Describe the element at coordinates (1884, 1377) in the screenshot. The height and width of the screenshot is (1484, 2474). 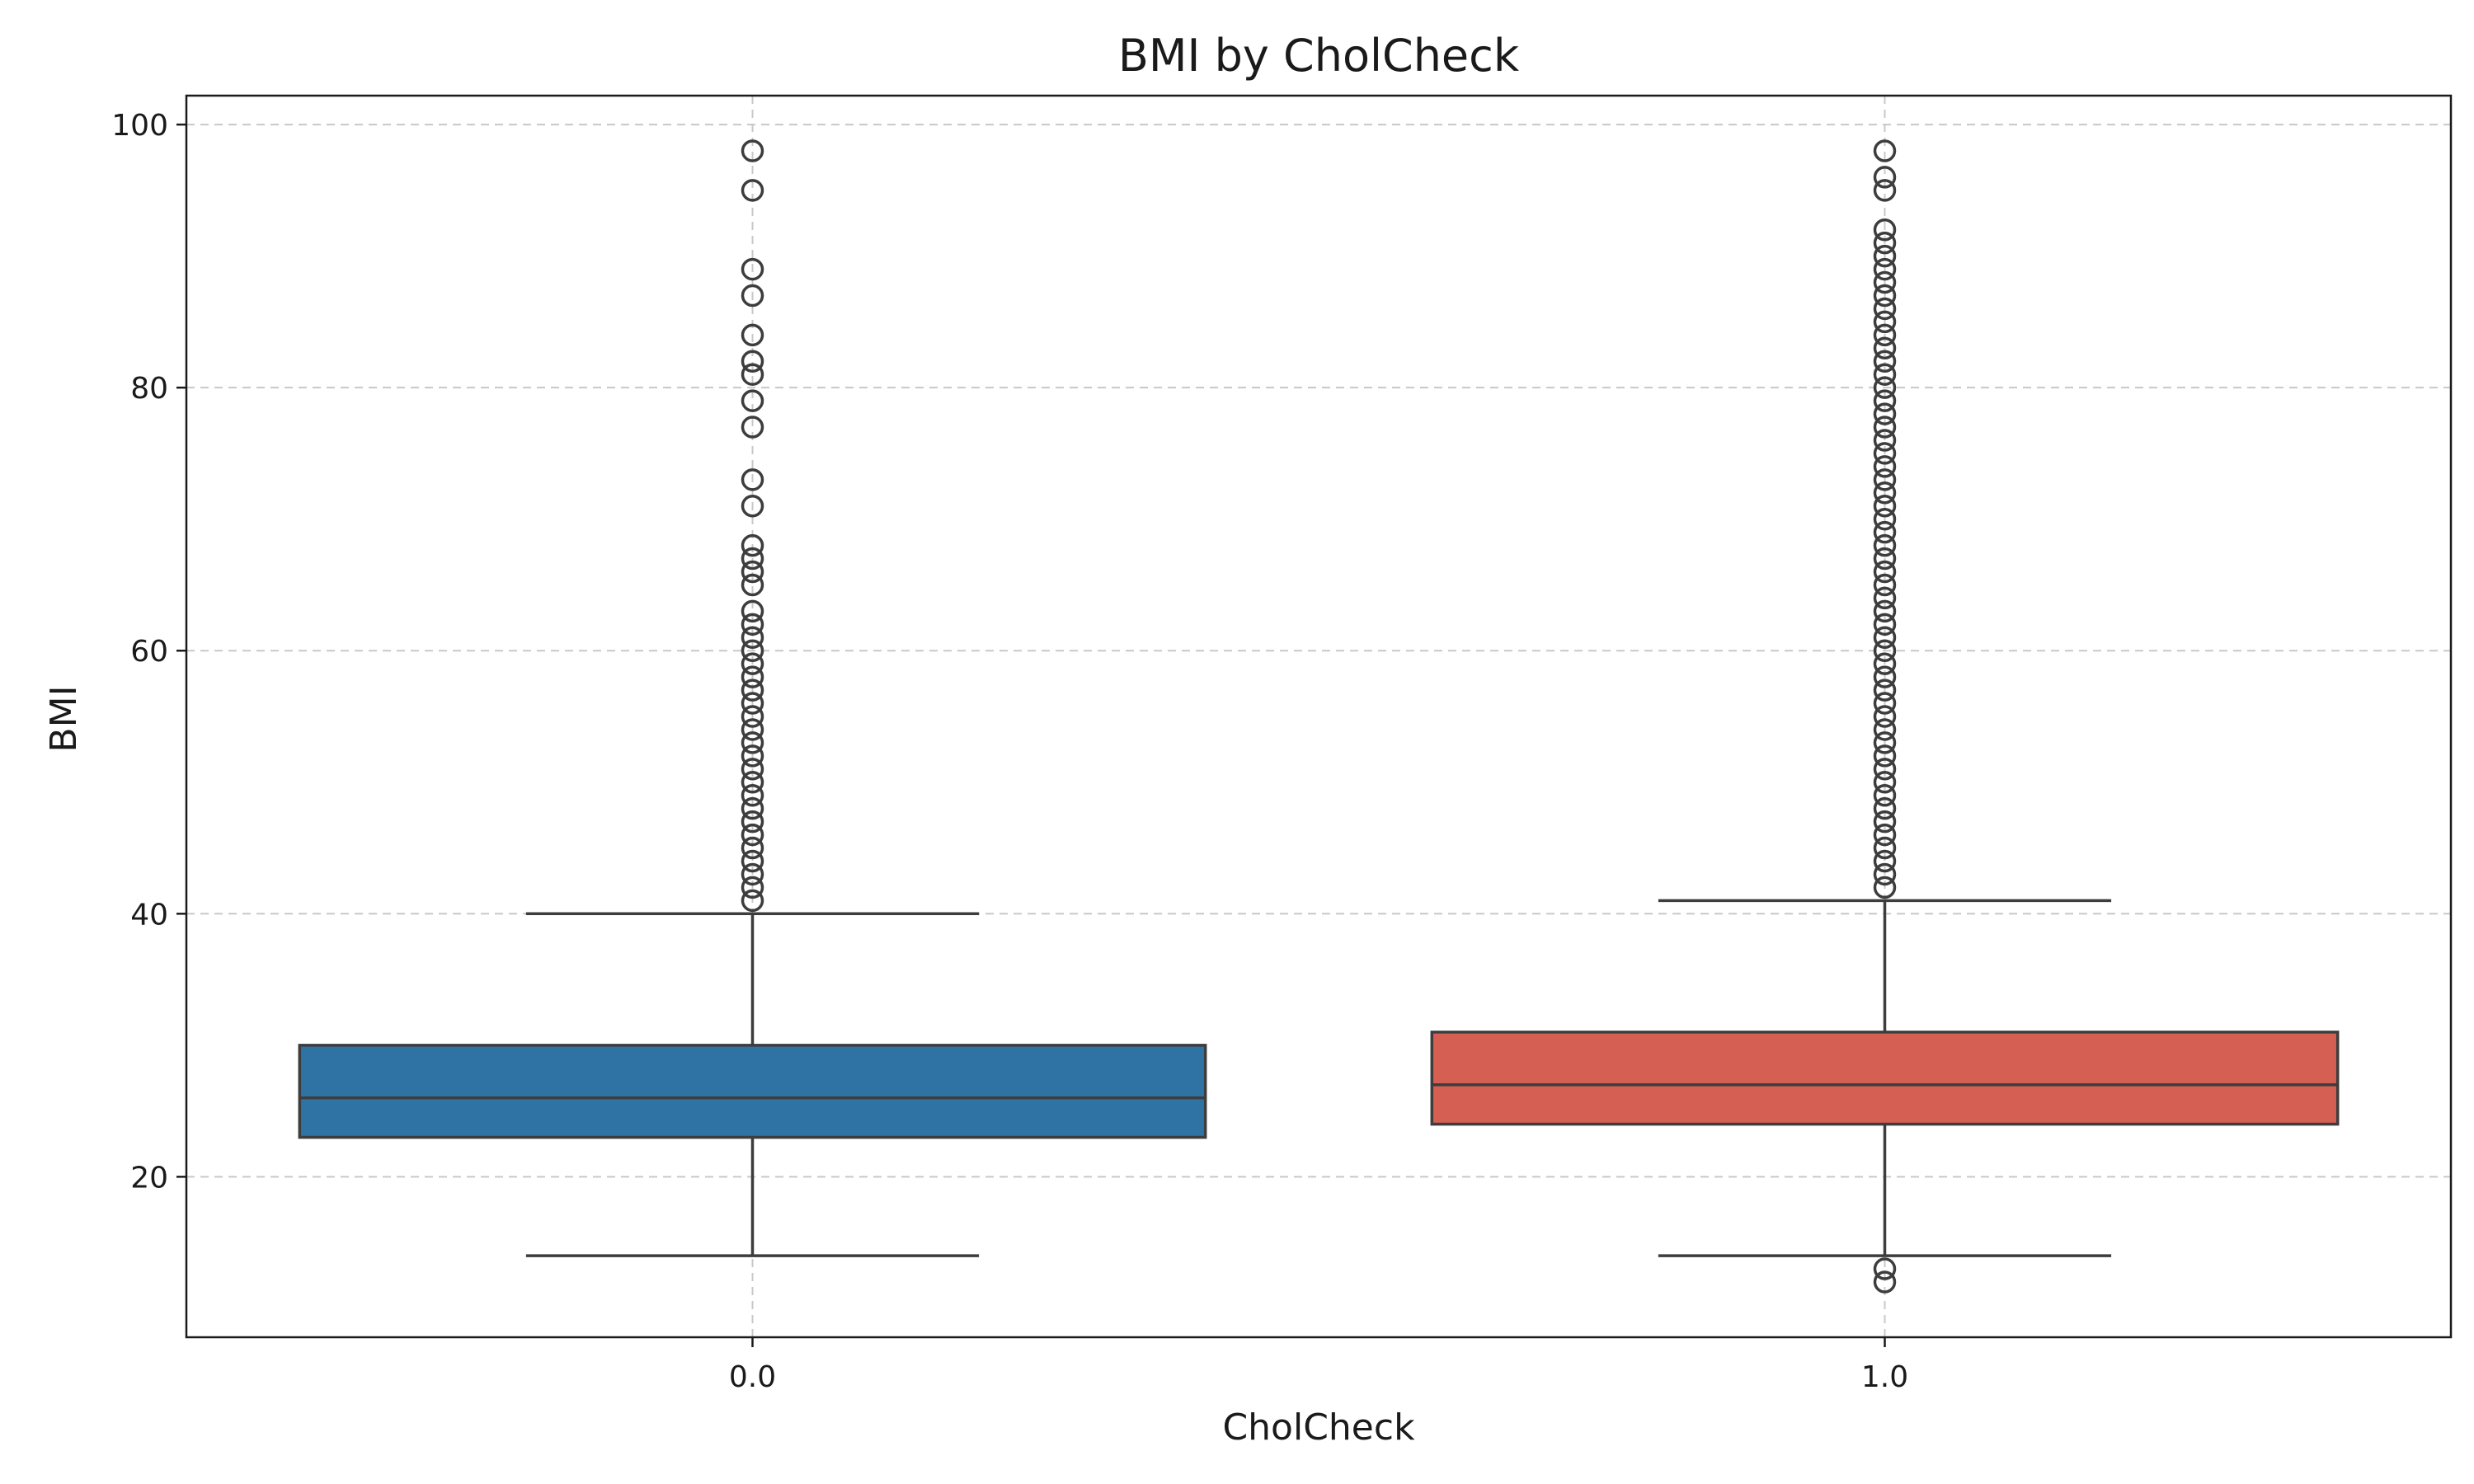
I see `x-tick-label: 1.0` at that location.